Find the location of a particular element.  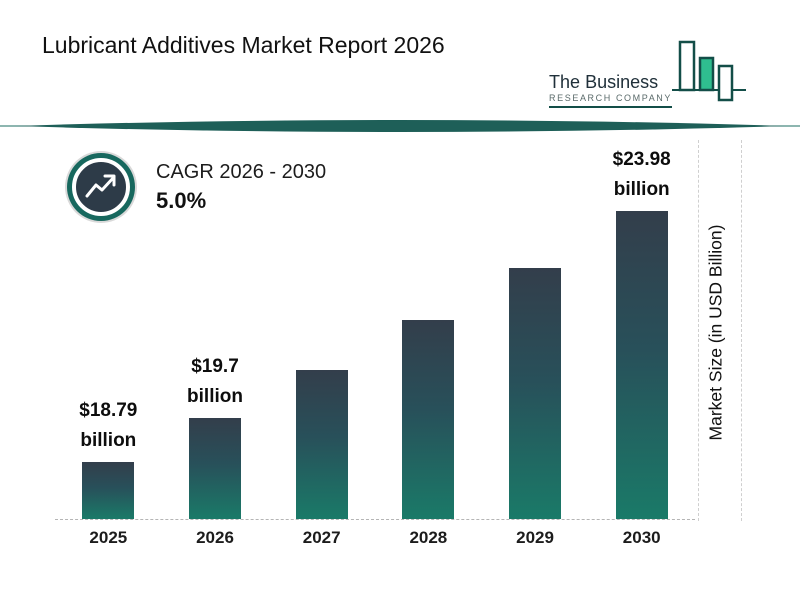

bar-value-label-2030: $23.98 billion is located at coordinates (641, 174).